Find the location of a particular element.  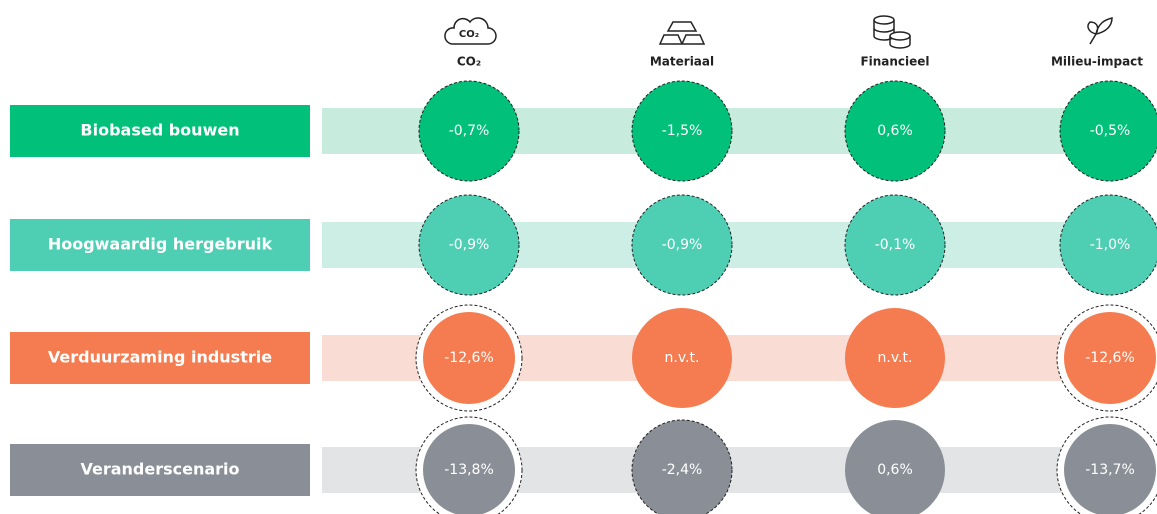

cell-value: -2,4% is located at coordinates (682, 470).